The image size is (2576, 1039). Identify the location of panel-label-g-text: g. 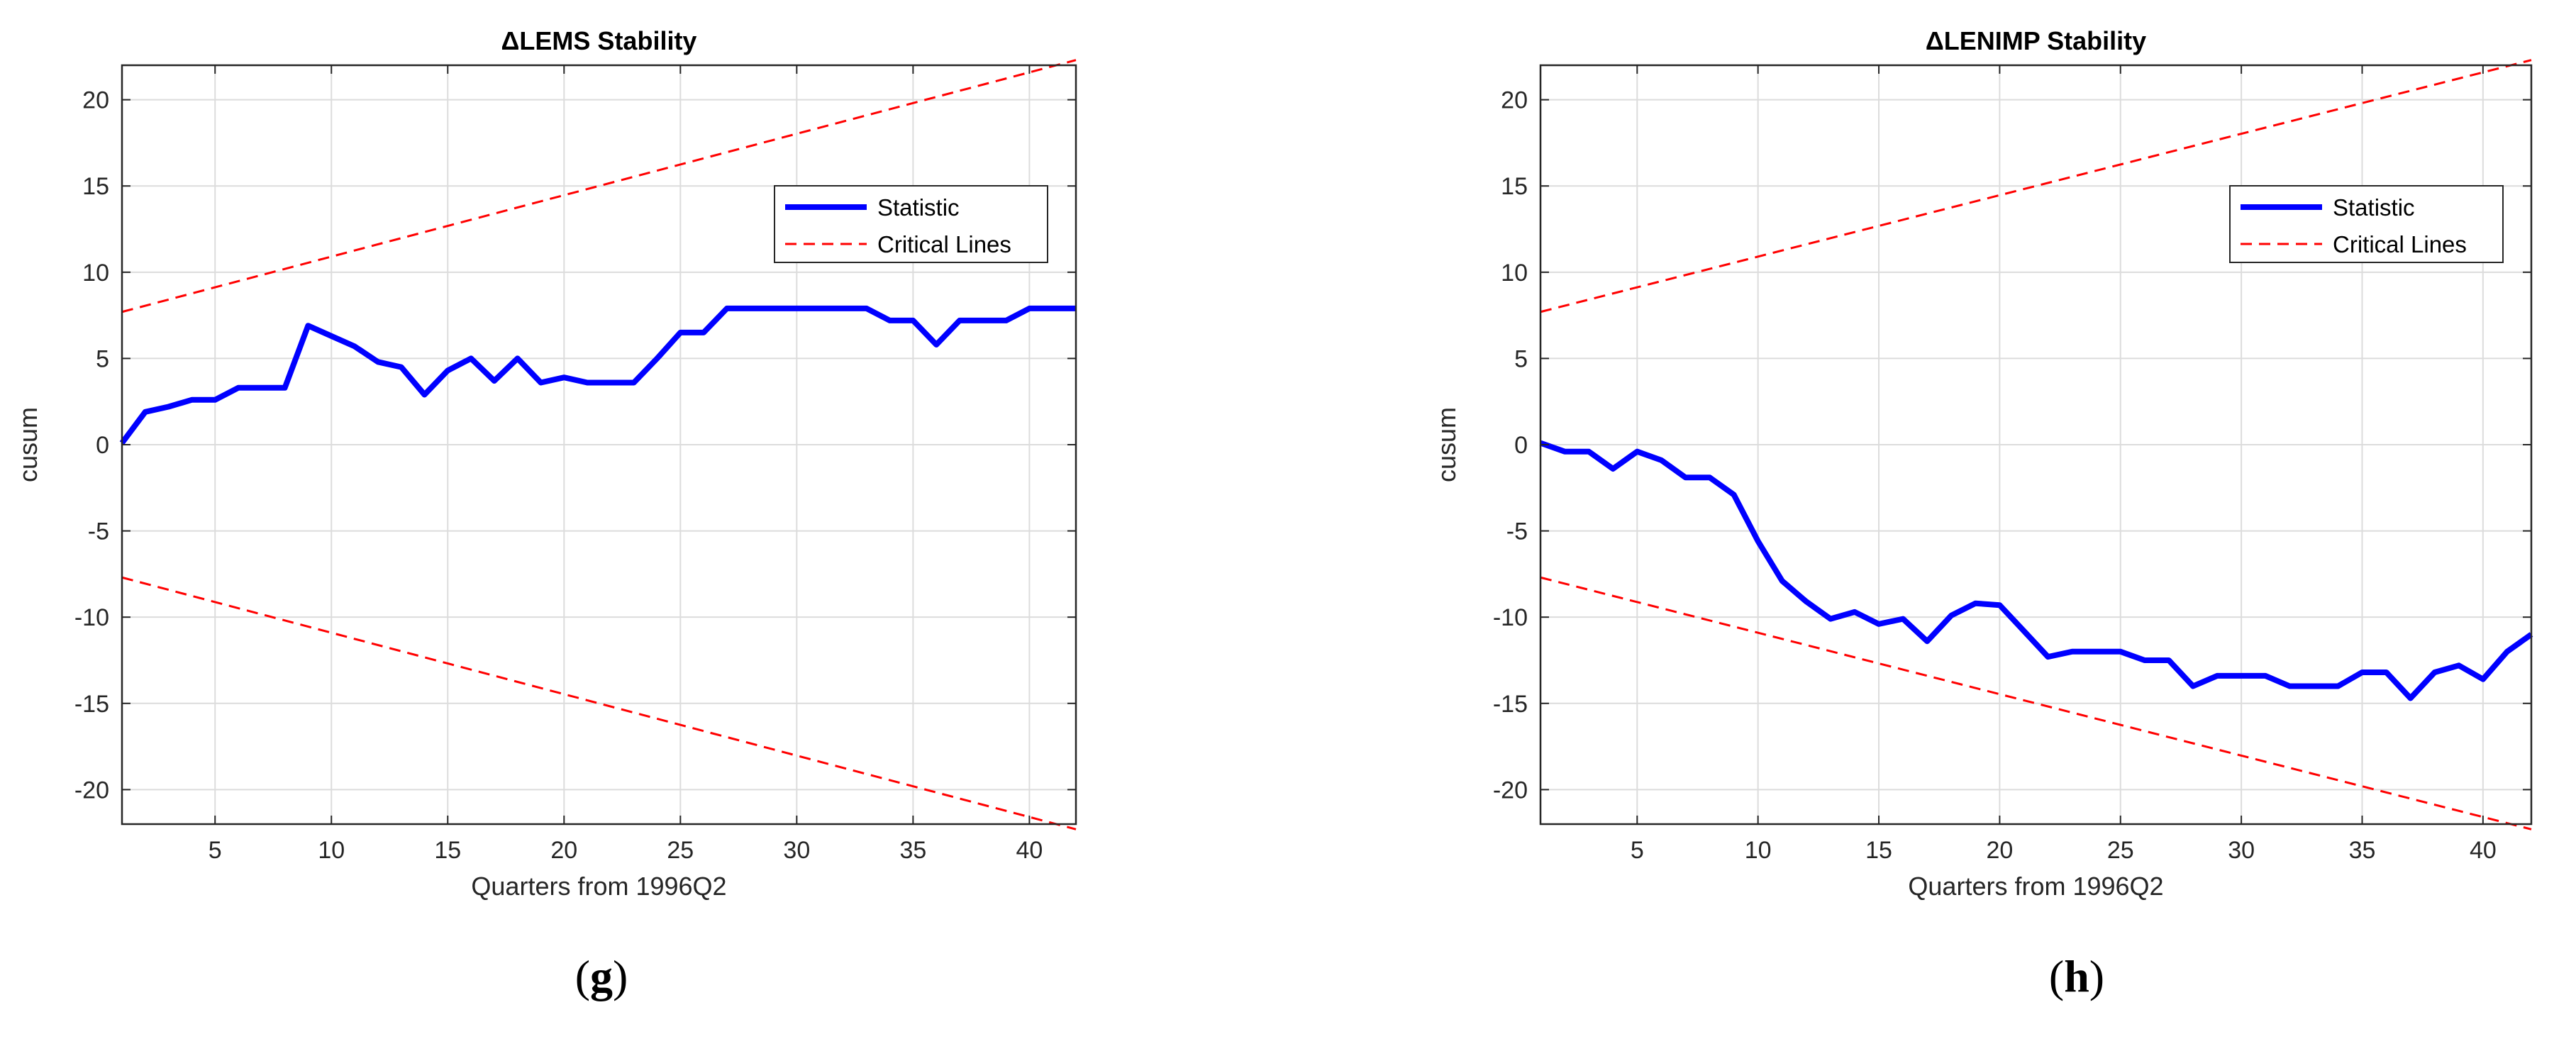
(601, 976).